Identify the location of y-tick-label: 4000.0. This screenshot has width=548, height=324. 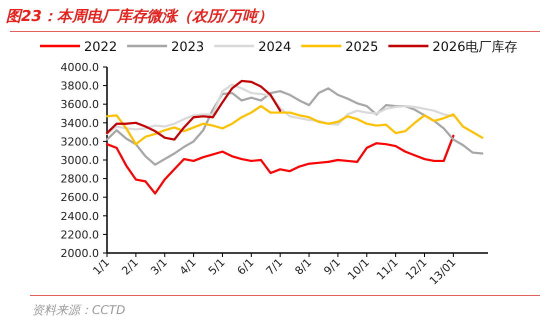
(79, 67).